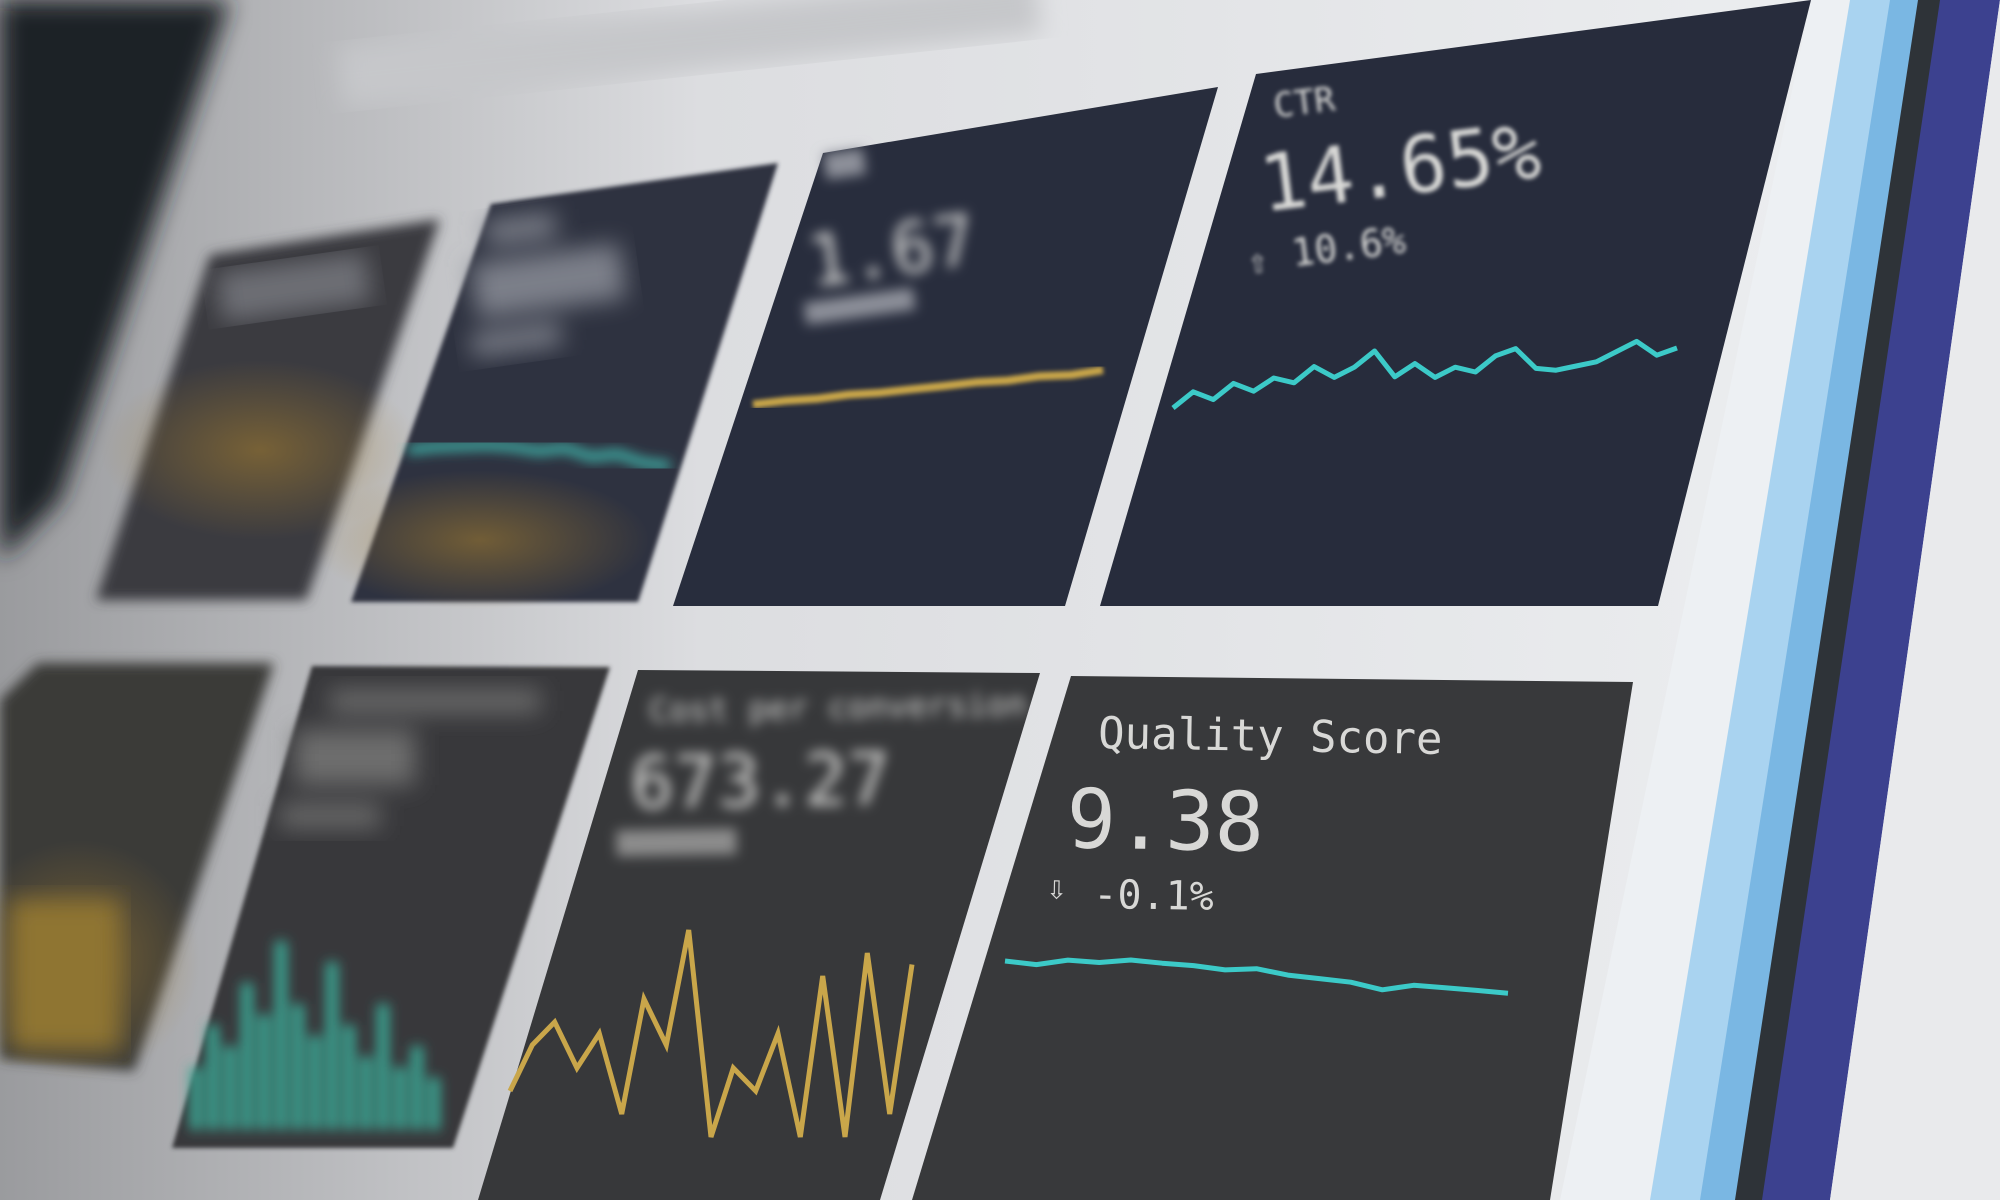 This screenshot has height=1200, width=2000. I want to click on stripe-light-blue, so click(1775, 600).